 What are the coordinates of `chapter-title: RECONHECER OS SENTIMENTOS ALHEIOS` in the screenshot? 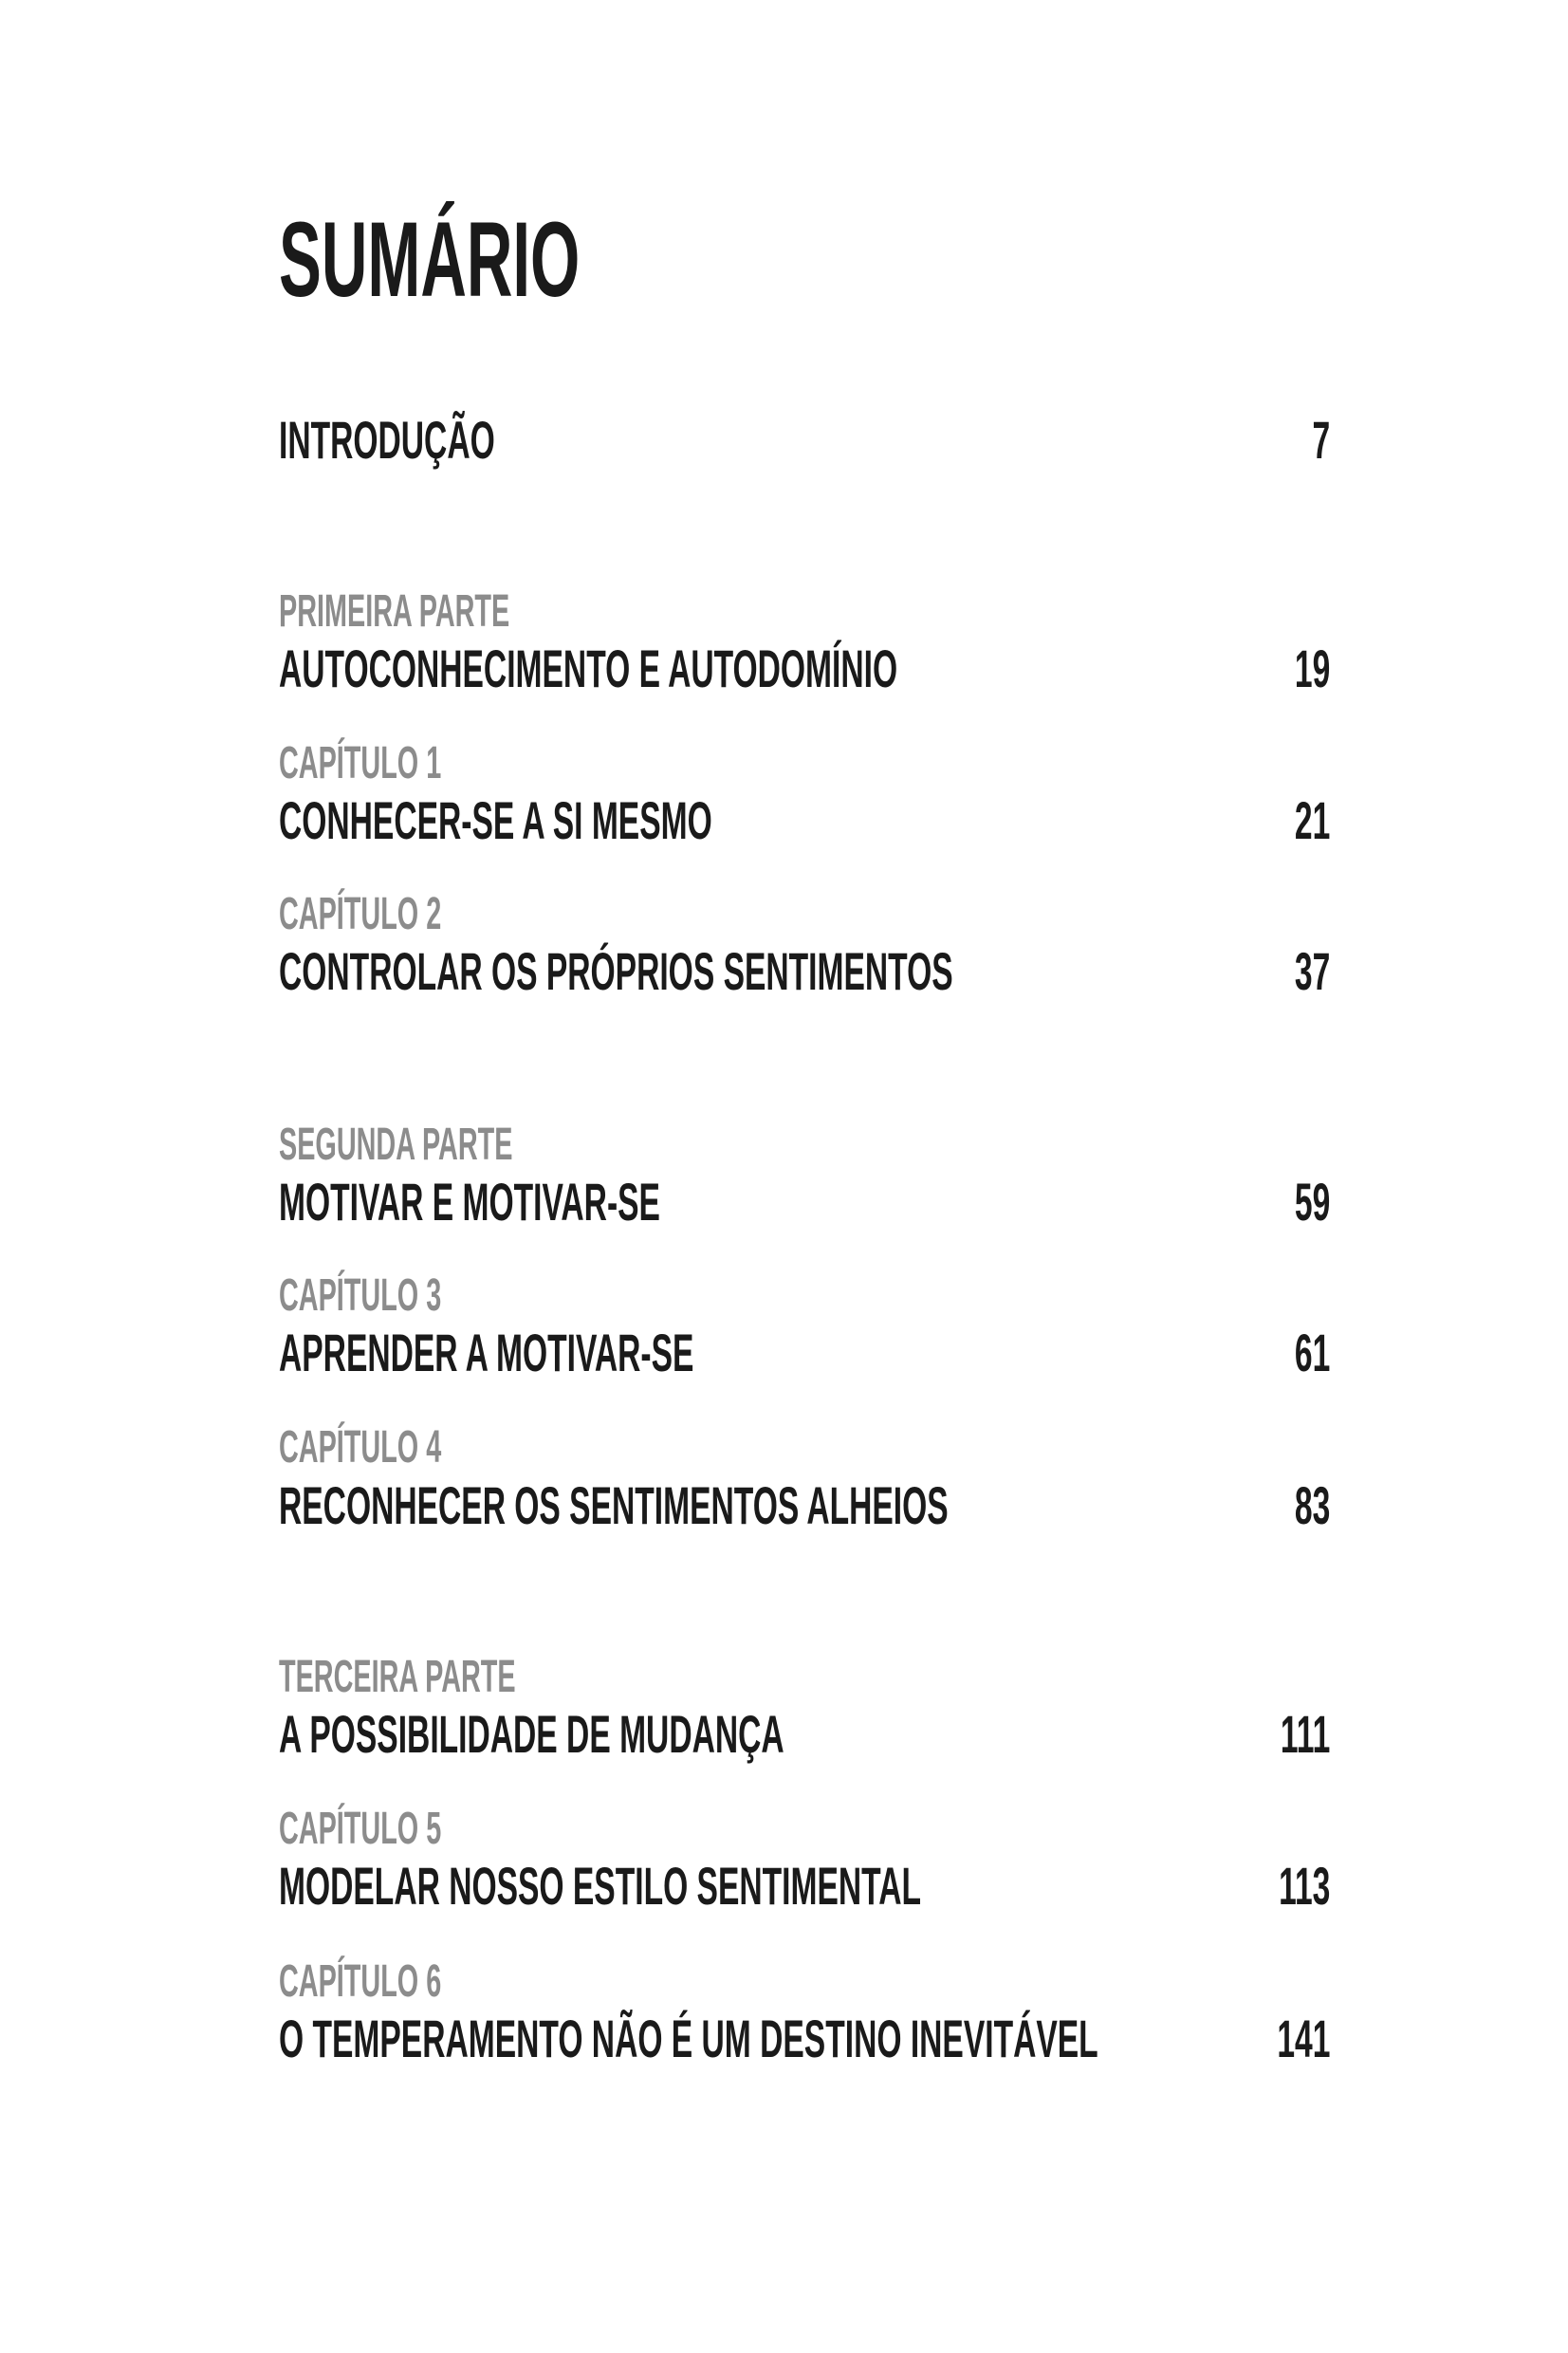 It's located at (614, 1505).